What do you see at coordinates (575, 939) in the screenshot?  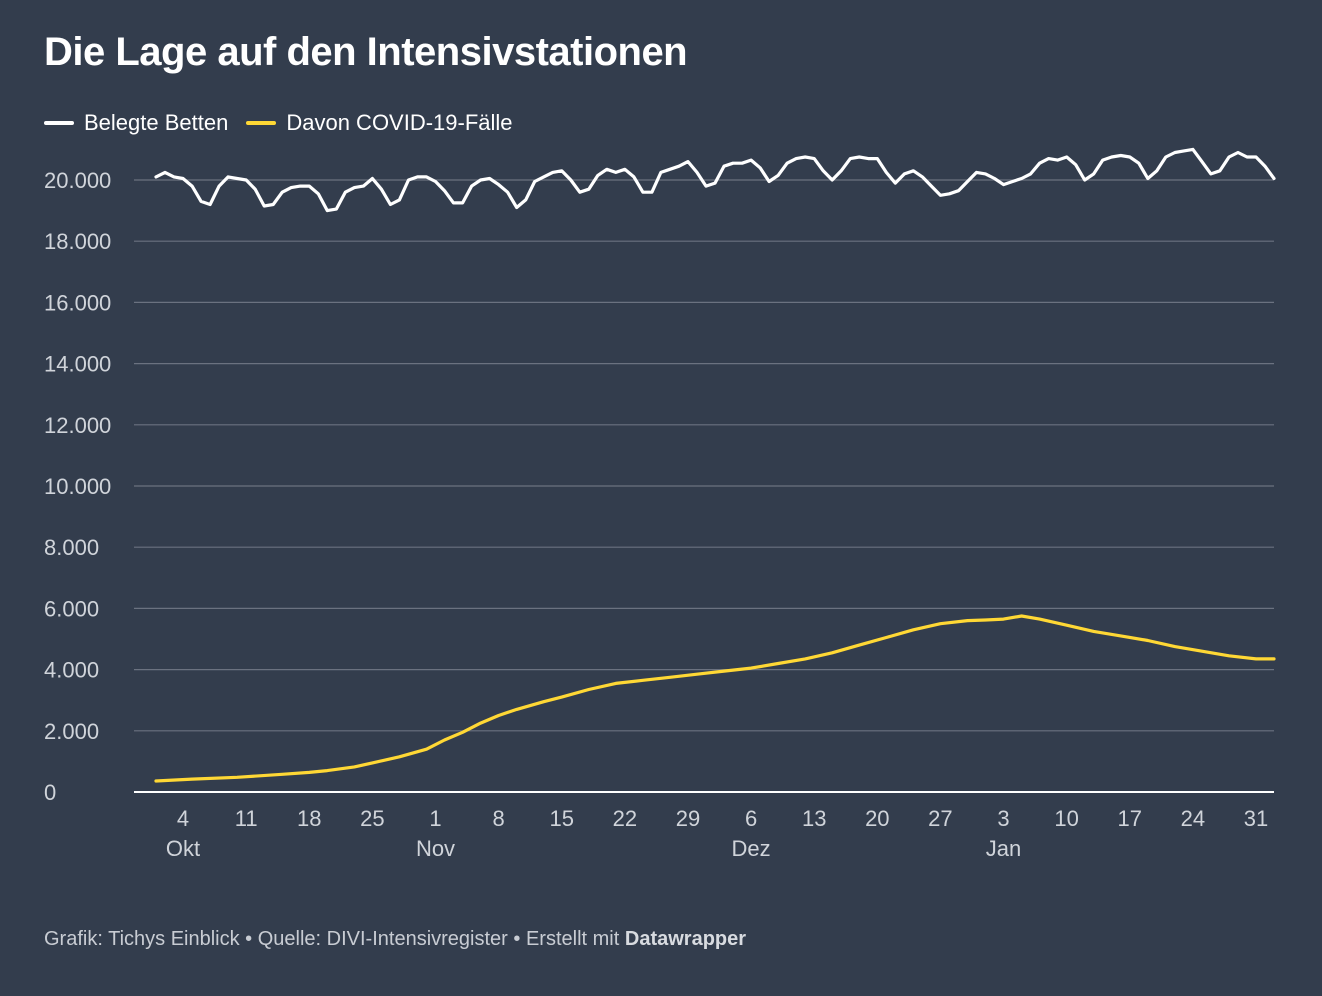 I see `footer-made-with: Erstellt mit` at bounding box center [575, 939].